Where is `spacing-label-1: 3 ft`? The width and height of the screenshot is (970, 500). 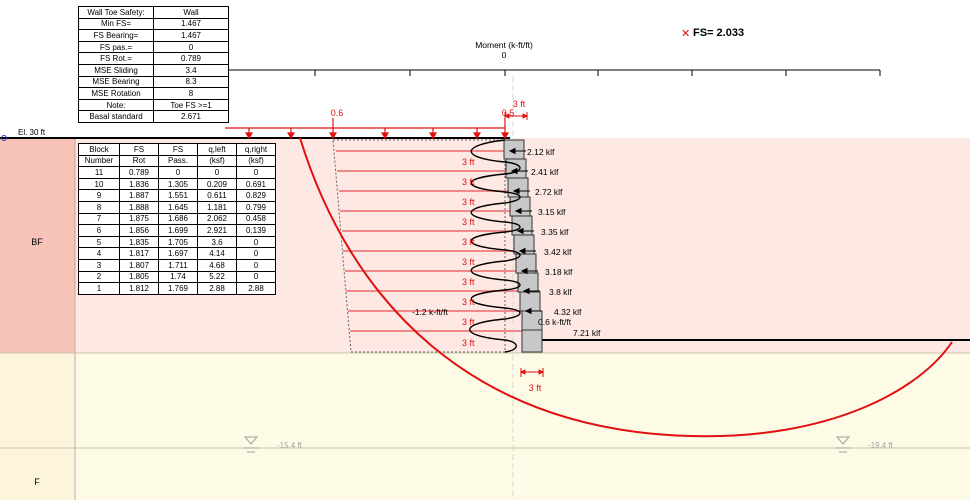
spacing-label-1: 3 ft is located at coordinates (468, 162).